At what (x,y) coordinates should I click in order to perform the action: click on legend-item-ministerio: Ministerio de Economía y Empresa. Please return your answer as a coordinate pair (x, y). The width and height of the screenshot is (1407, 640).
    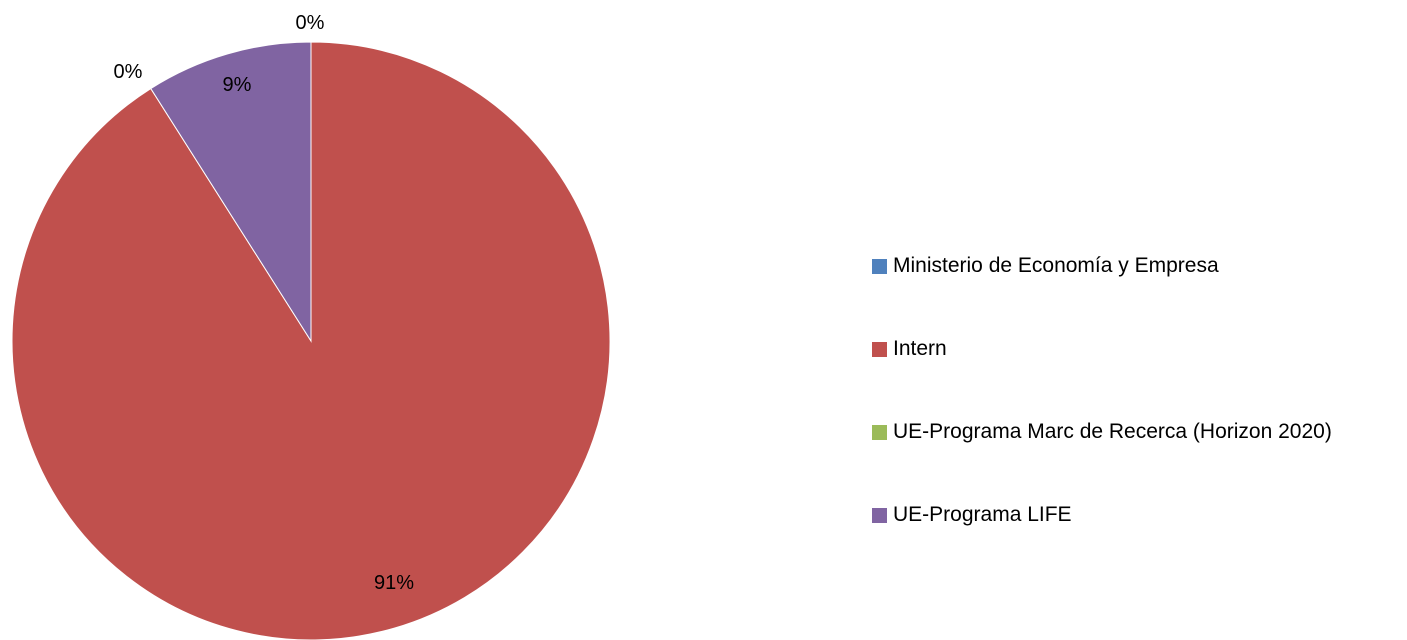
    Looking at the image, I should click on (1137, 266).